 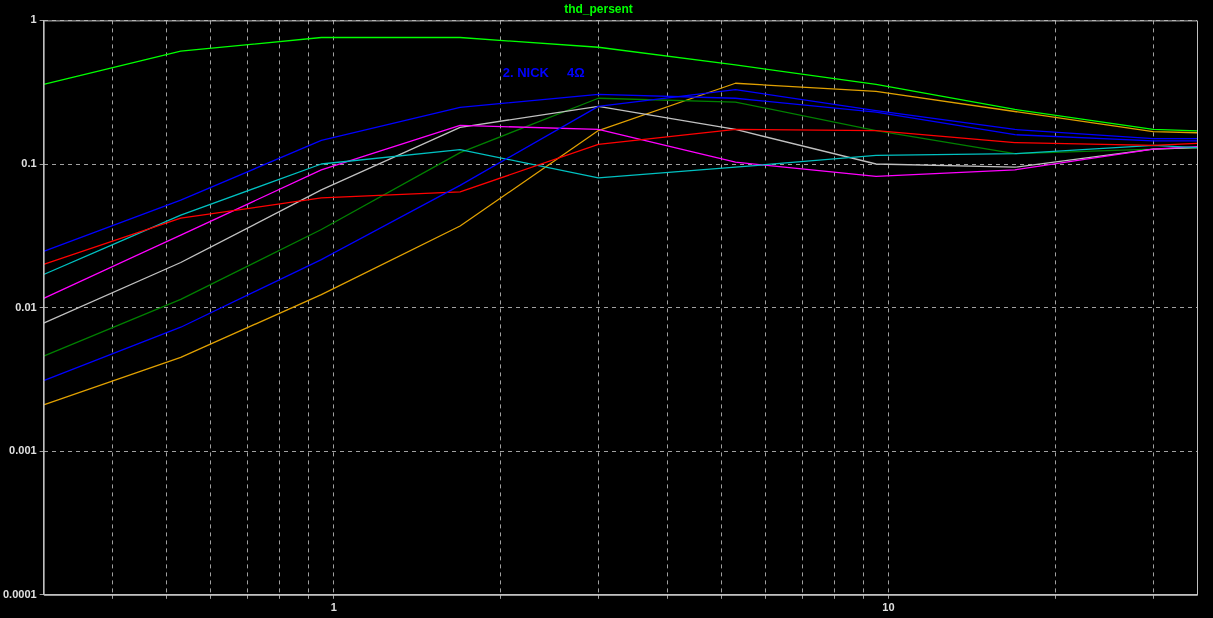 What do you see at coordinates (888, 607) in the screenshot?
I see `x-tick-label: 10` at bounding box center [888, 607].